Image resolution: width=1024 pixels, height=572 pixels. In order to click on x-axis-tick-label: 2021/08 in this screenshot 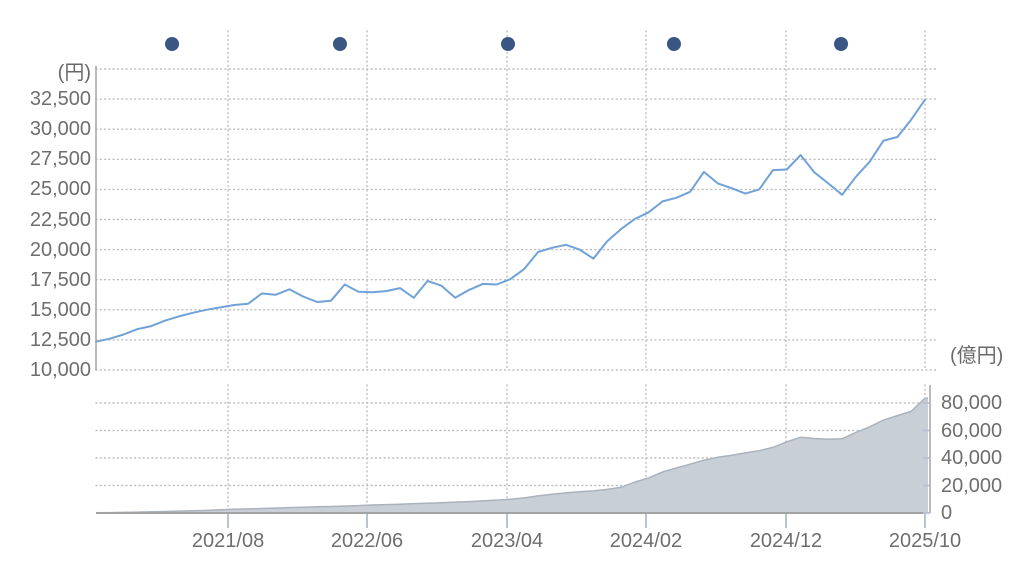, I will do `click(228, 541)`.